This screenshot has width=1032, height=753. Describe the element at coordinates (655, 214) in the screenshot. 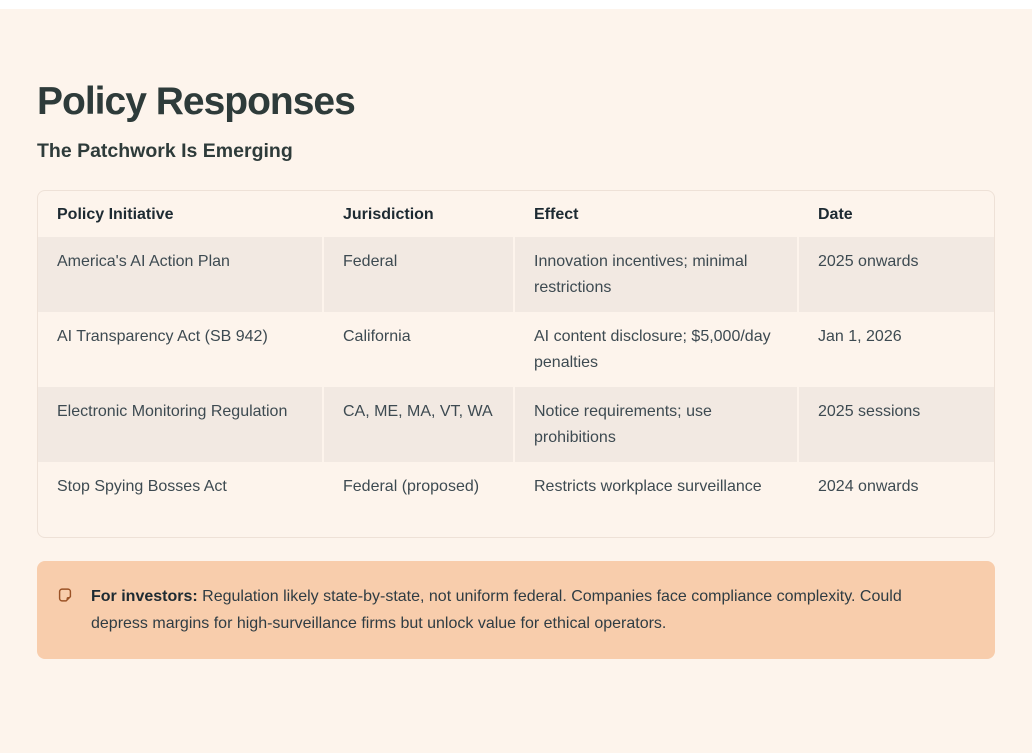

I see `column-header-effect: Effect` at that location.